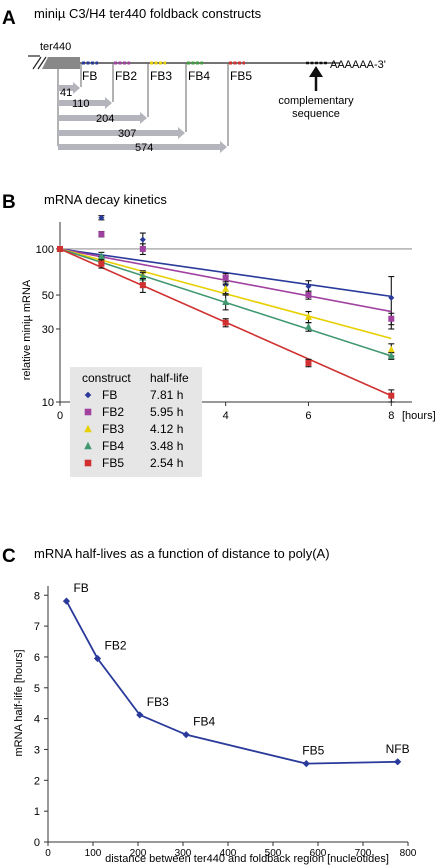 The height and width of the screenshot is (866, 442). What do you see at coordinates (363, 853) in the screenshot?
I see `panel-c-xtick-label-700: 700` at bounding box center [363, 853].